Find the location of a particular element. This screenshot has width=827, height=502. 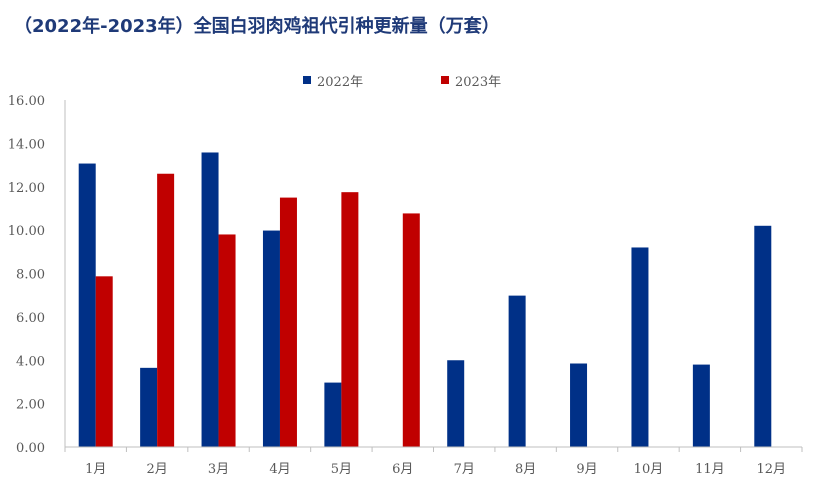

x-tick-label: 9月 is located at coordinates (586, 469).